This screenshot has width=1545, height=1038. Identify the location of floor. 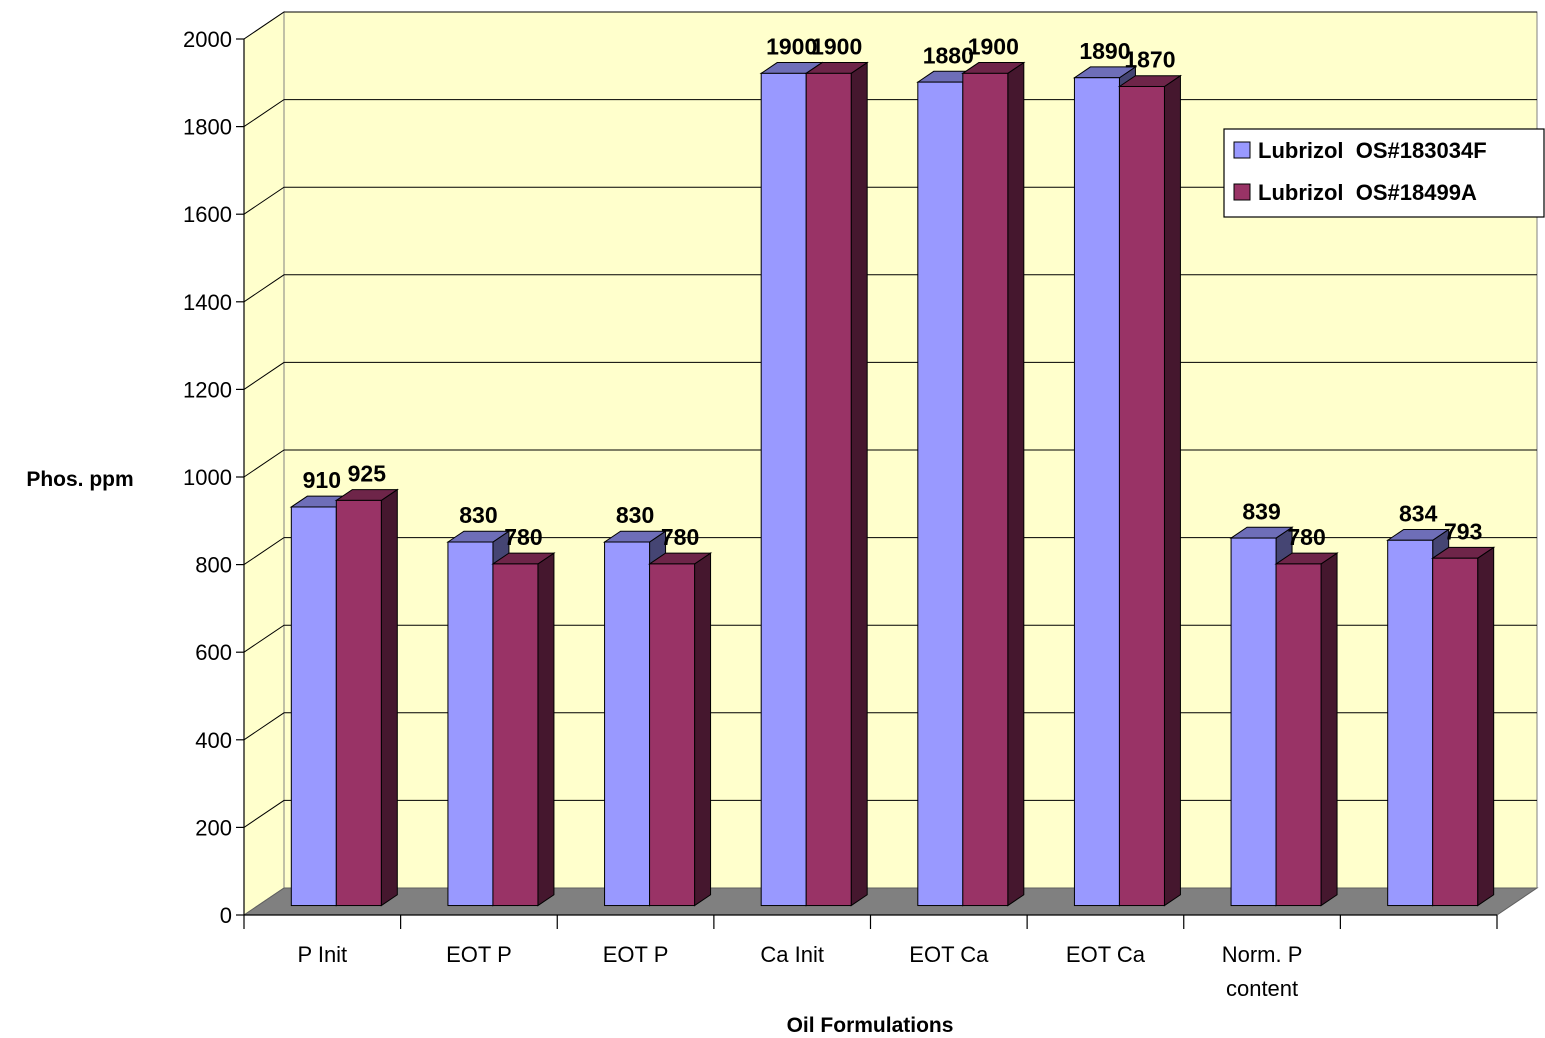
(890, 901).